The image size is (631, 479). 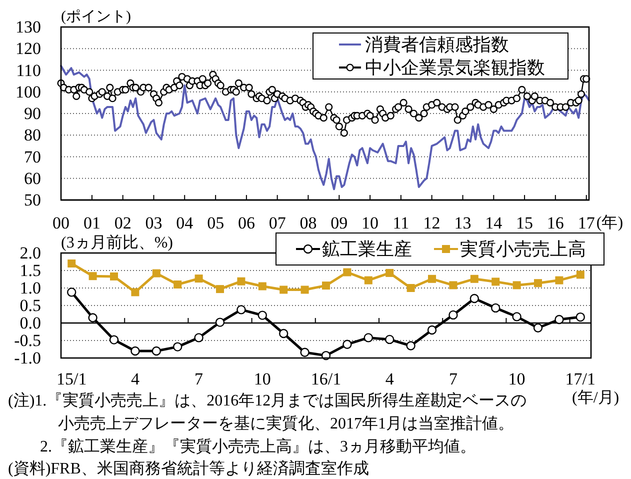 What do you see at coordinates (30, 270) in the screenshot?
I see `y-tick-label: 1.5` at bounding box center [30, 270].